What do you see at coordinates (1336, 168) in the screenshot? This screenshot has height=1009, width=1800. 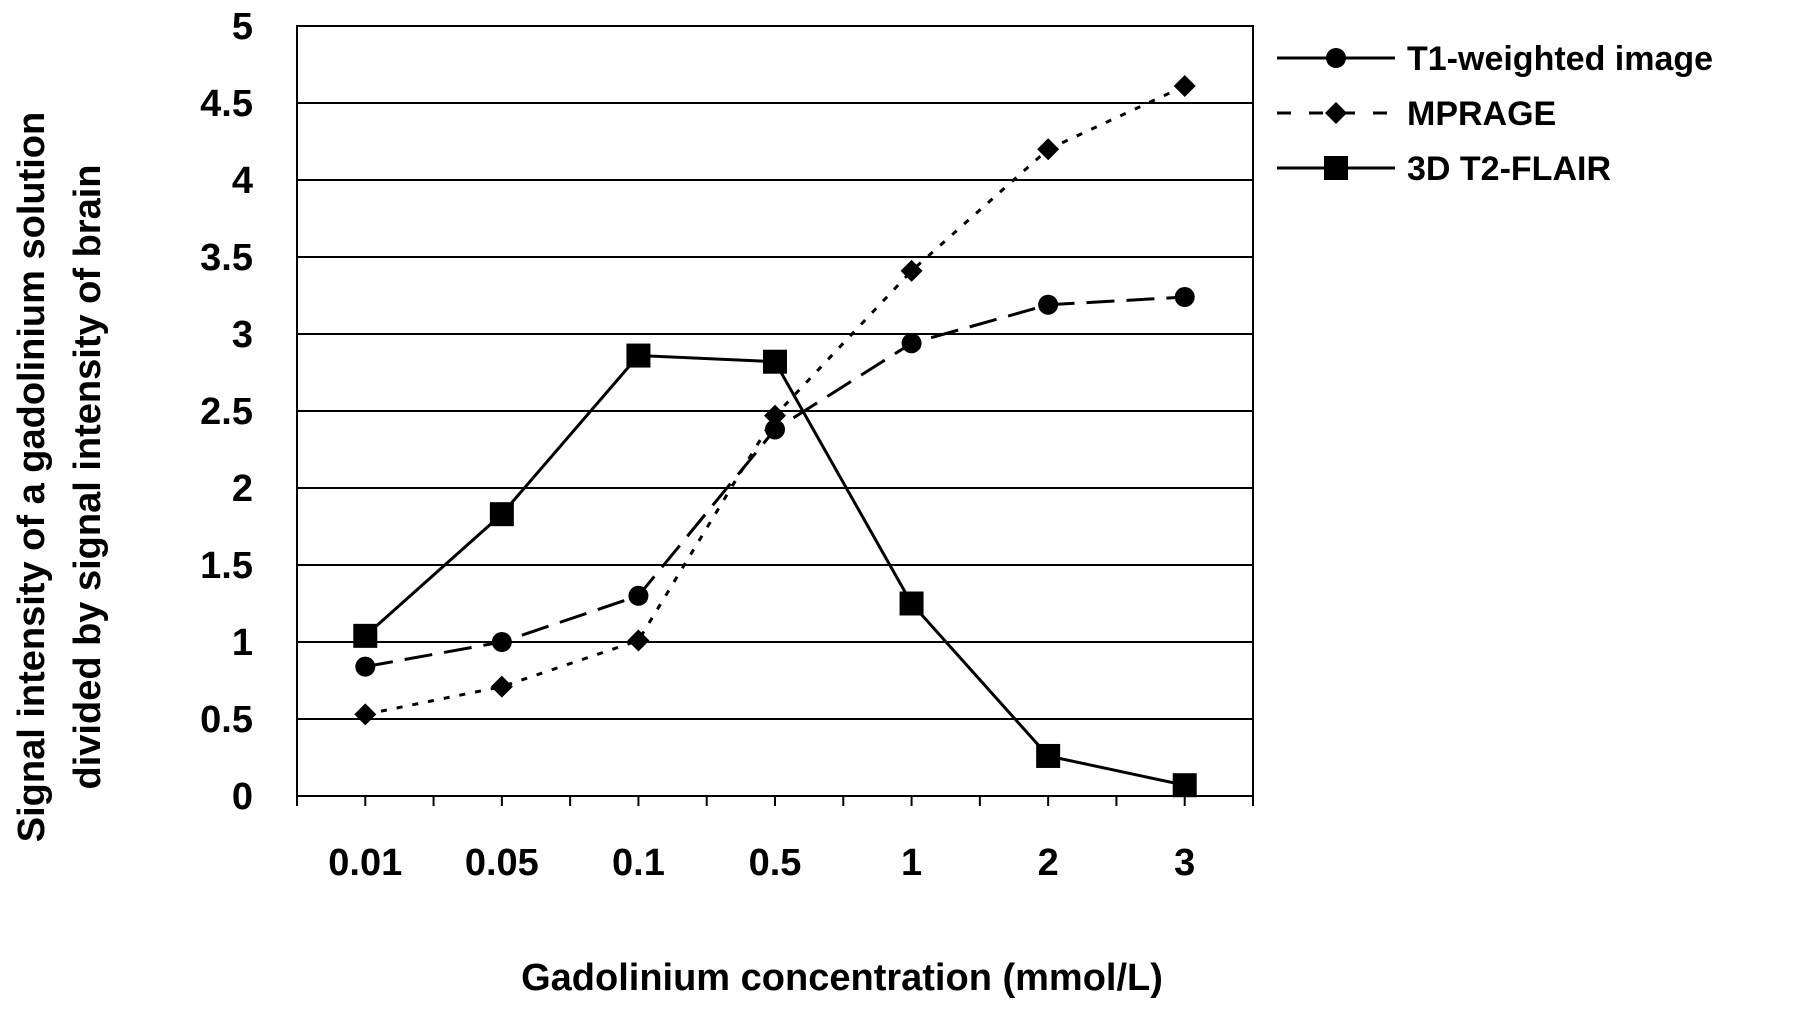 I see `legend-marker-square` at bounding box center [1336, 168].